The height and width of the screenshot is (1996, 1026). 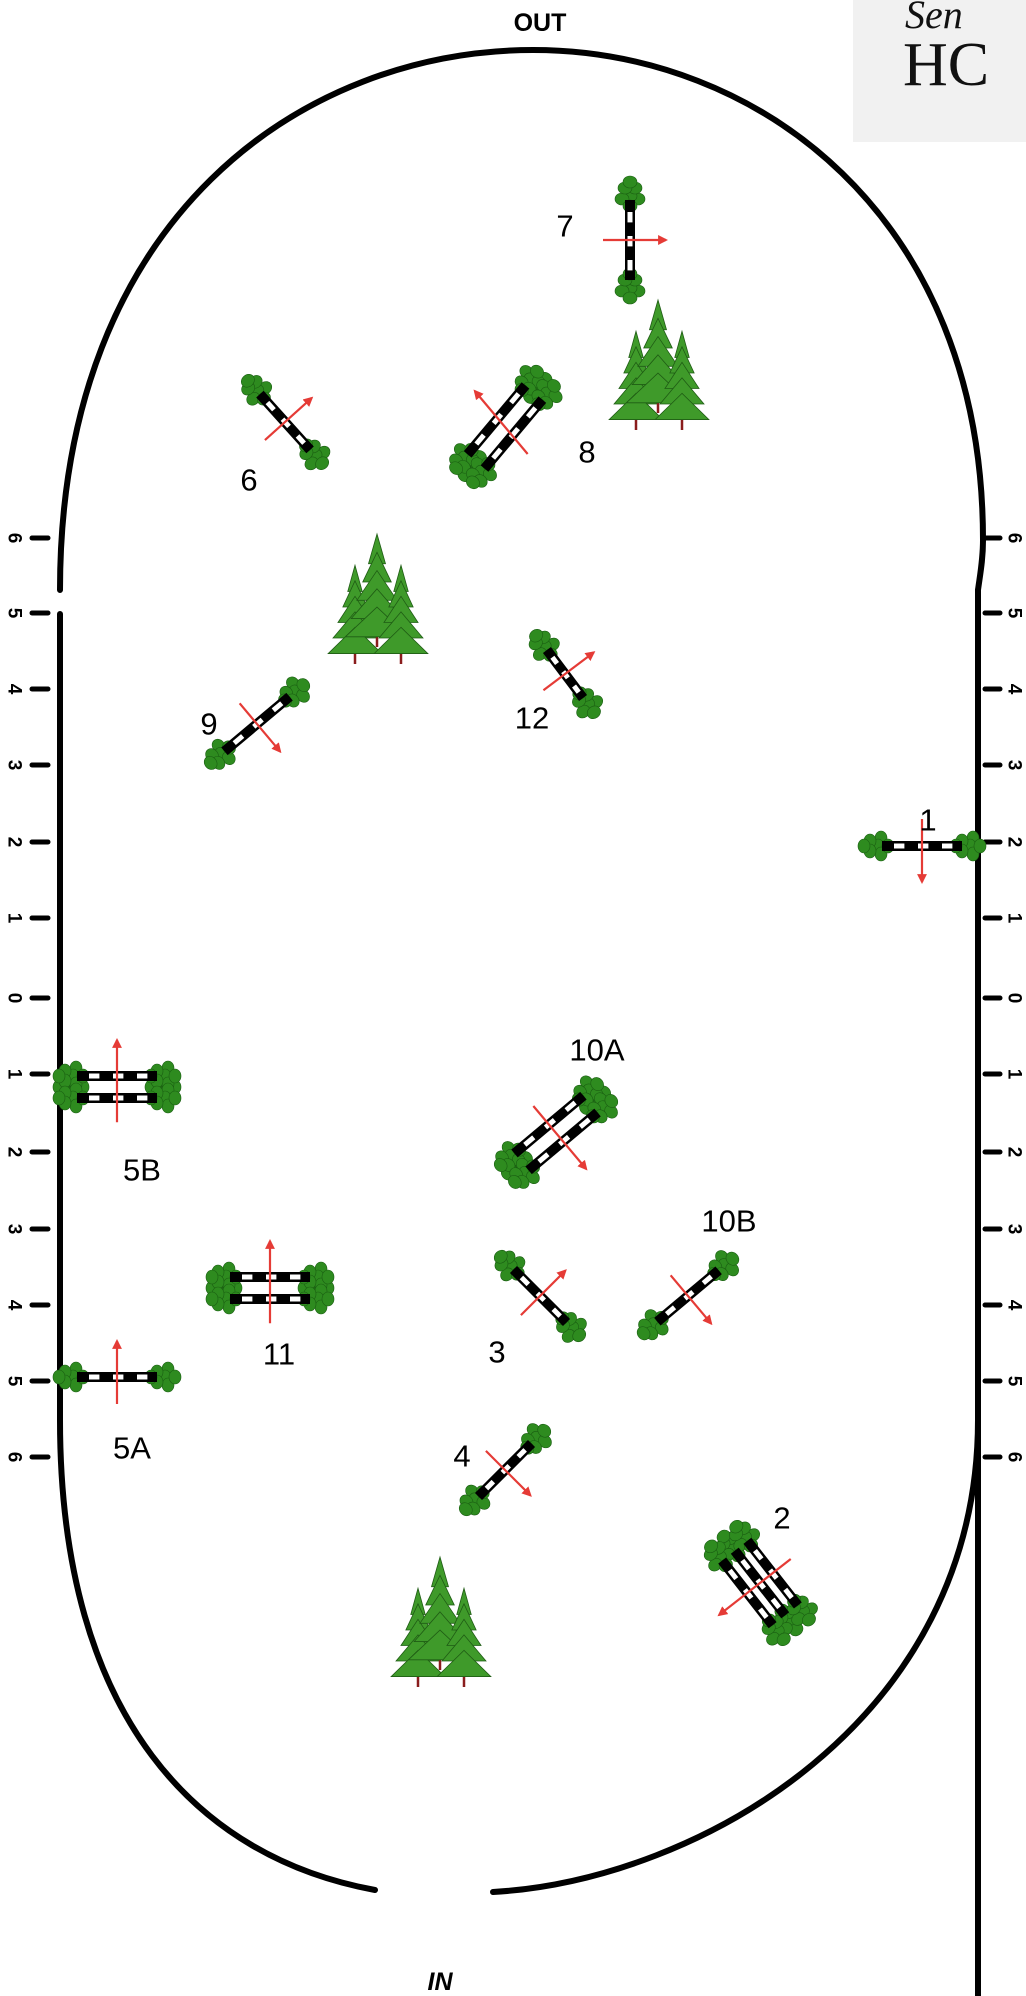 I want to click on jump-10a: 10A, so click(x=559, y=1111).